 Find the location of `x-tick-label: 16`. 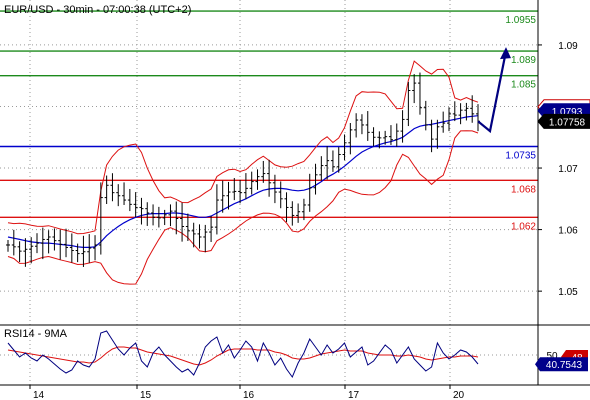

x-tick-label: 16 is located at coordinates (249, 395).